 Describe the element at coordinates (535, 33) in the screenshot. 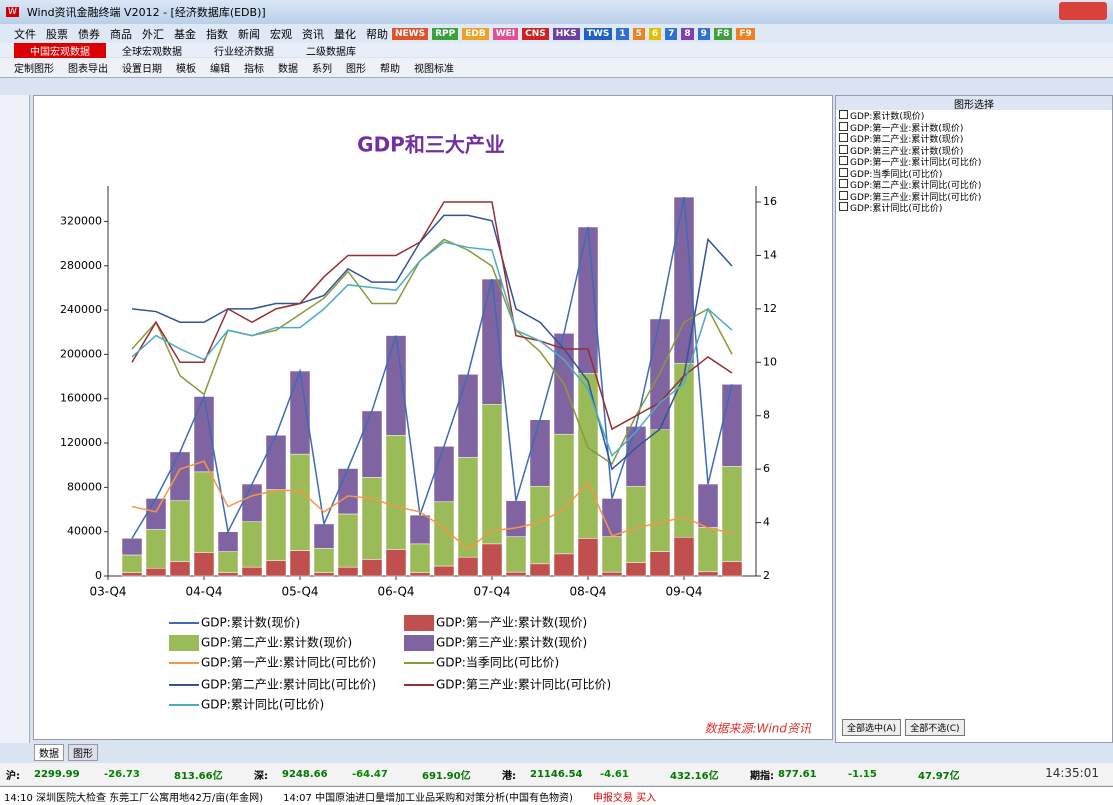

I see `quick-button: CNS` at that location.